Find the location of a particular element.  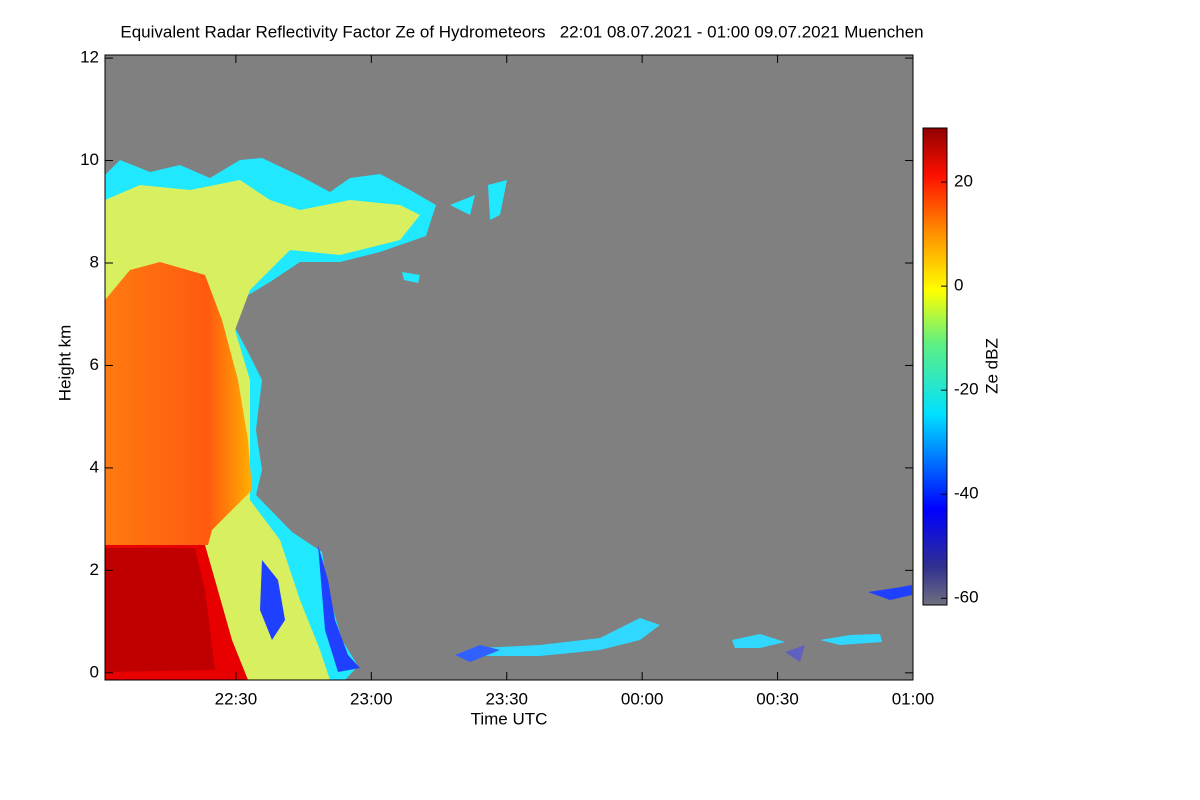

y-tick-label: 12 is located at coordinates (89, 57).